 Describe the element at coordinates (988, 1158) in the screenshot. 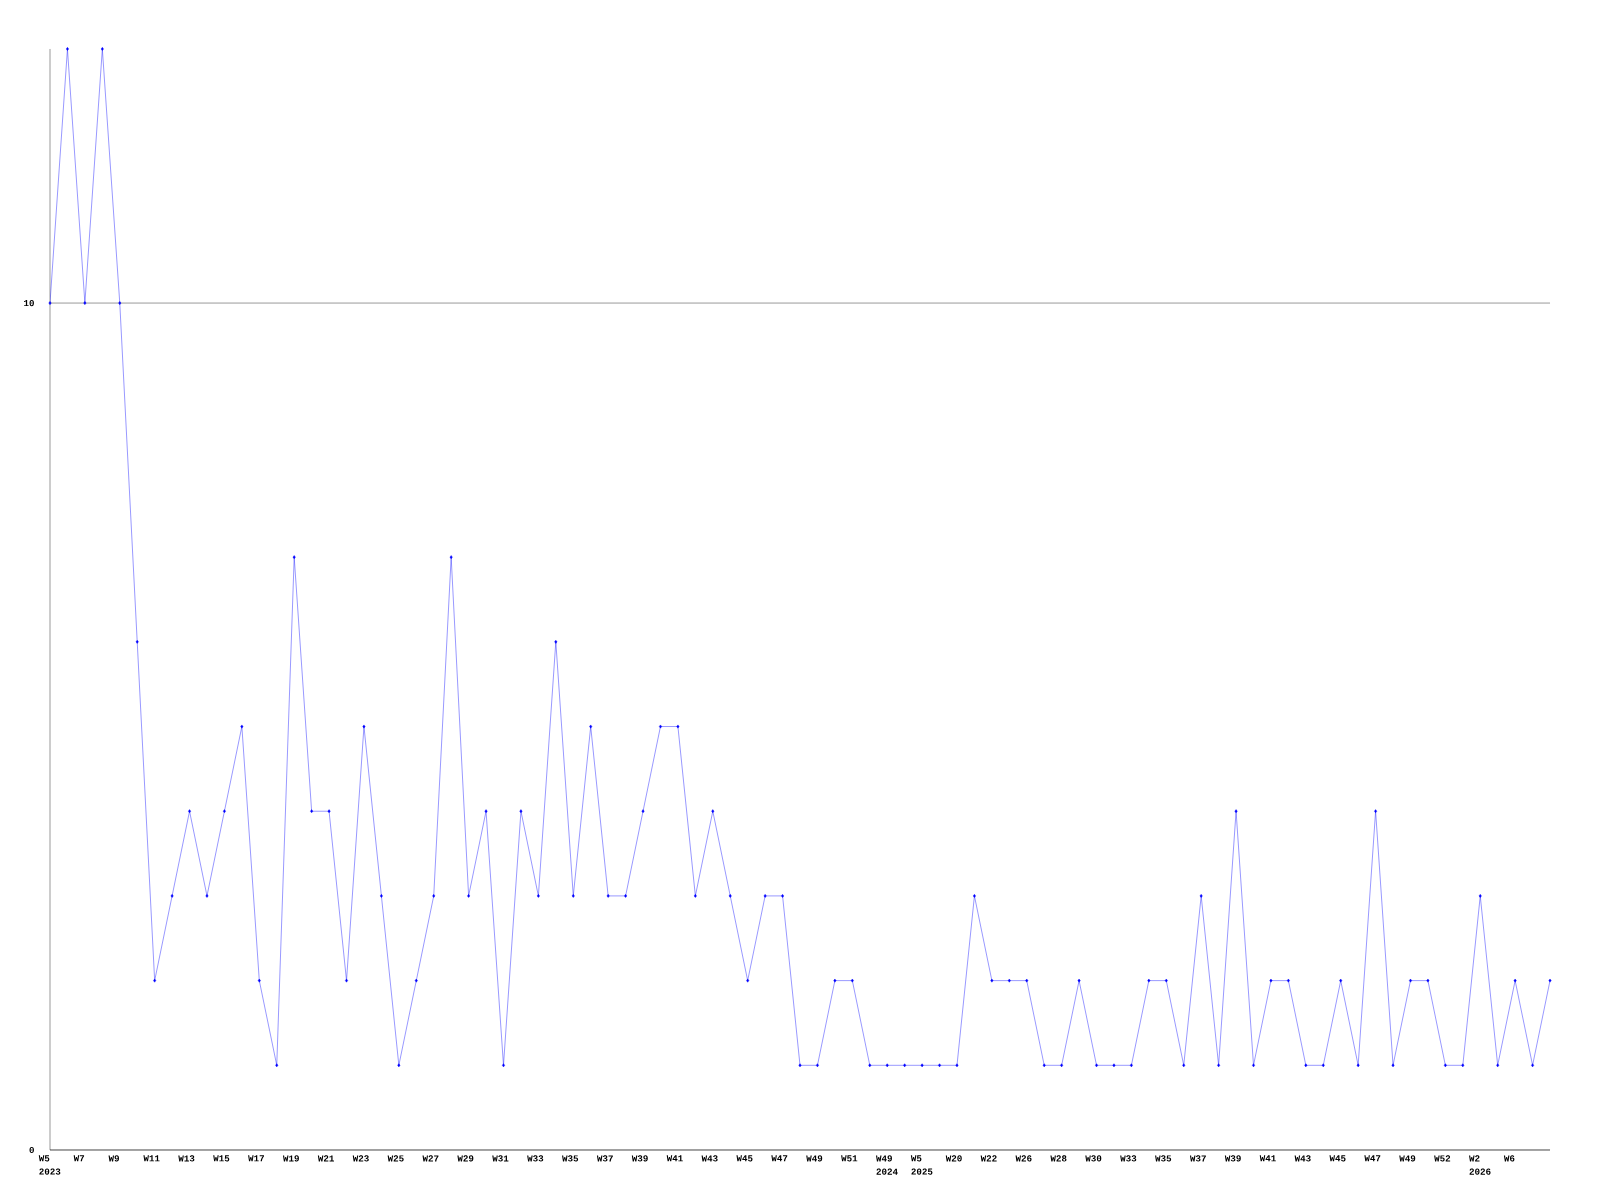

I see `x-tick-label: W22` at that location.